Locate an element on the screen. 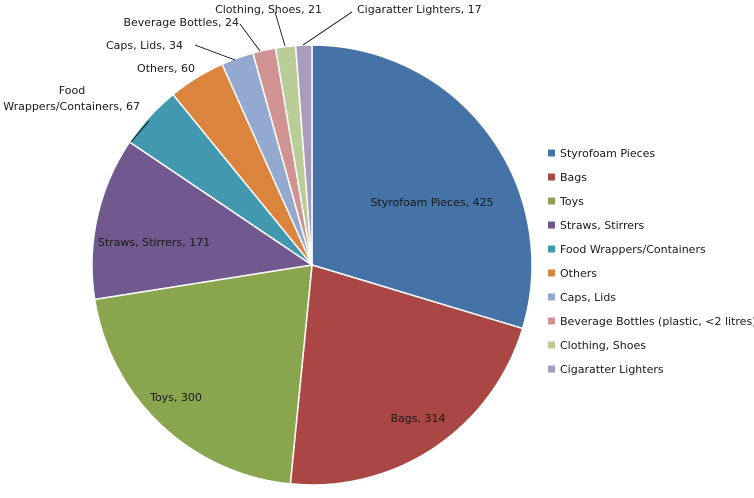 The image size is (754, 498). legend-item: Caps, Lids is located at coordinates (582, 297).